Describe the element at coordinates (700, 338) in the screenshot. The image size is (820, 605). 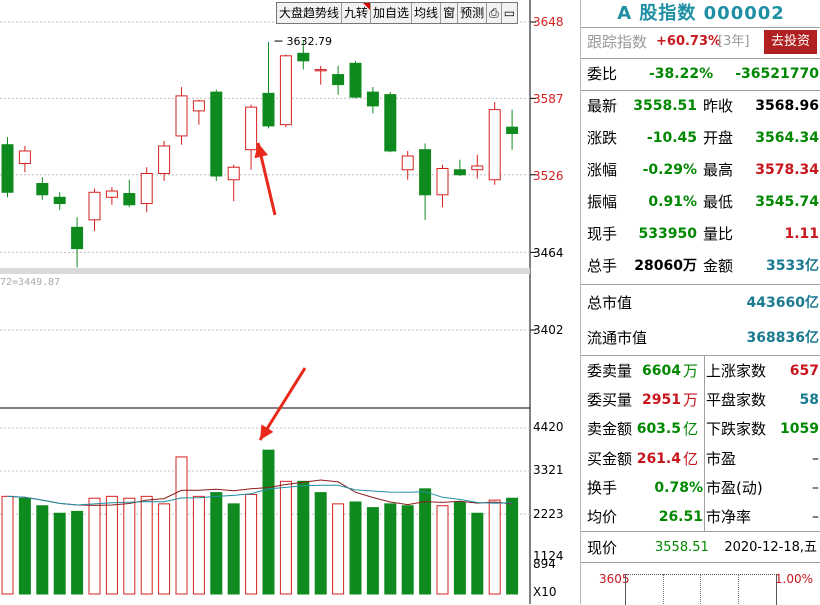
I see `float-cap-row: 流通市值 368836亿` at that location.